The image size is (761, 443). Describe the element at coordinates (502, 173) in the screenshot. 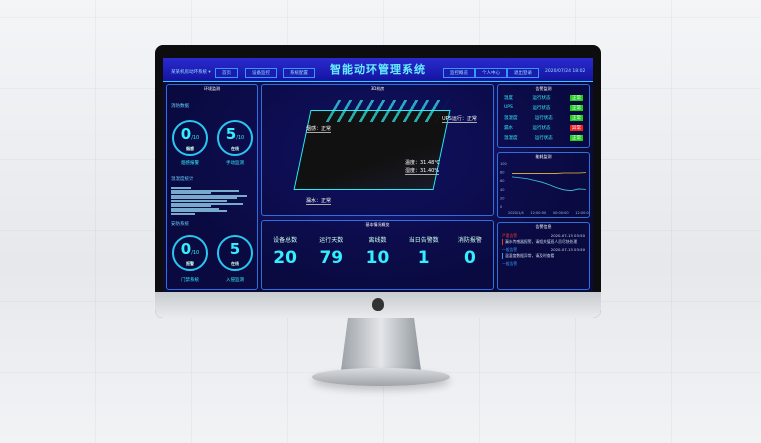

I see `y-tick-label: 80` at that location.